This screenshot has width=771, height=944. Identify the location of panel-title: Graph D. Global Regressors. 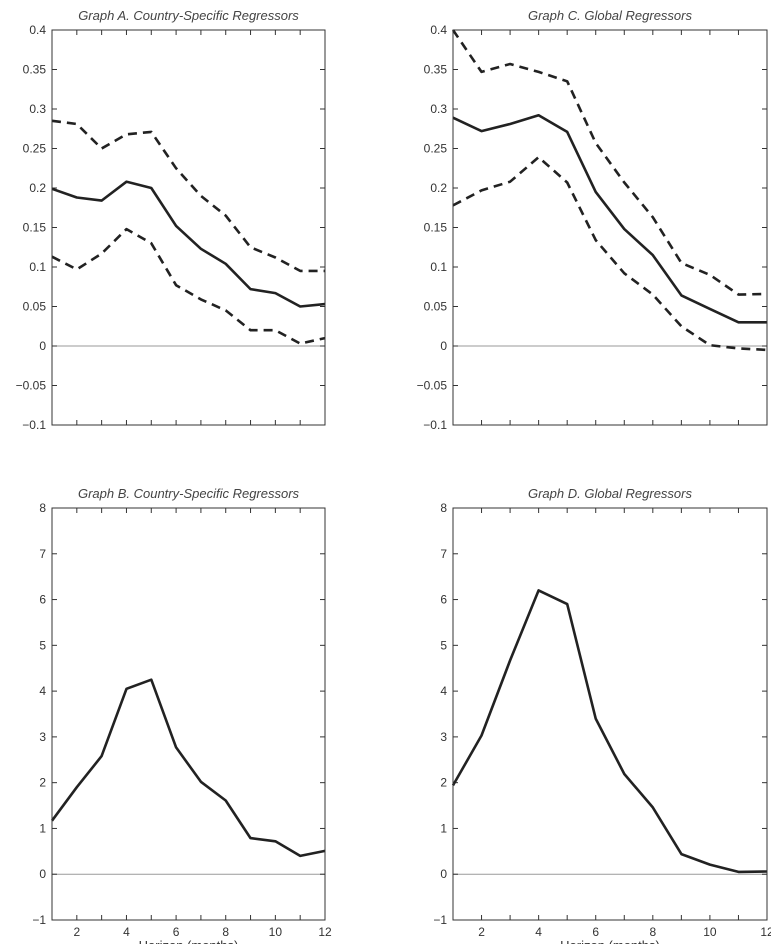
(610, 493).